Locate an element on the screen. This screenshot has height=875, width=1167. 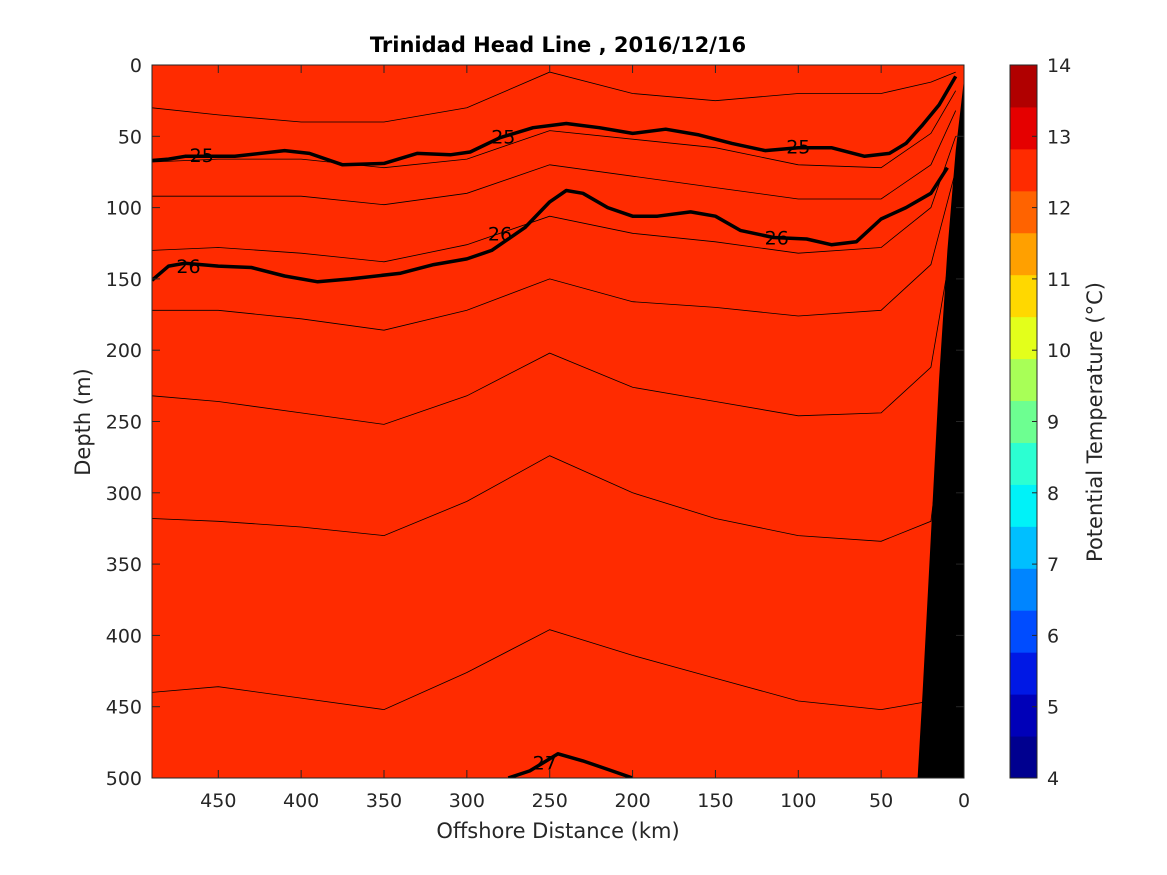
x-tick-label: 0 is located at coordinates (964, 801).